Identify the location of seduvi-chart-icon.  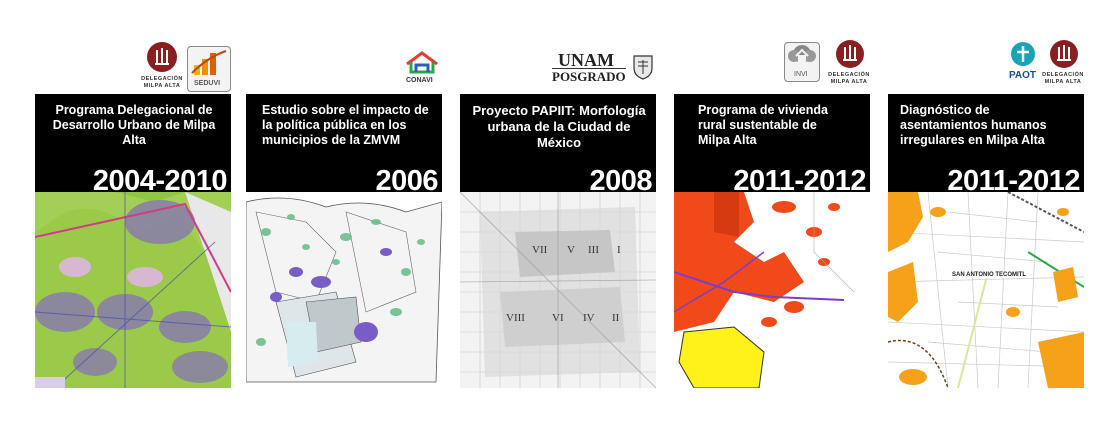
(209, 62).